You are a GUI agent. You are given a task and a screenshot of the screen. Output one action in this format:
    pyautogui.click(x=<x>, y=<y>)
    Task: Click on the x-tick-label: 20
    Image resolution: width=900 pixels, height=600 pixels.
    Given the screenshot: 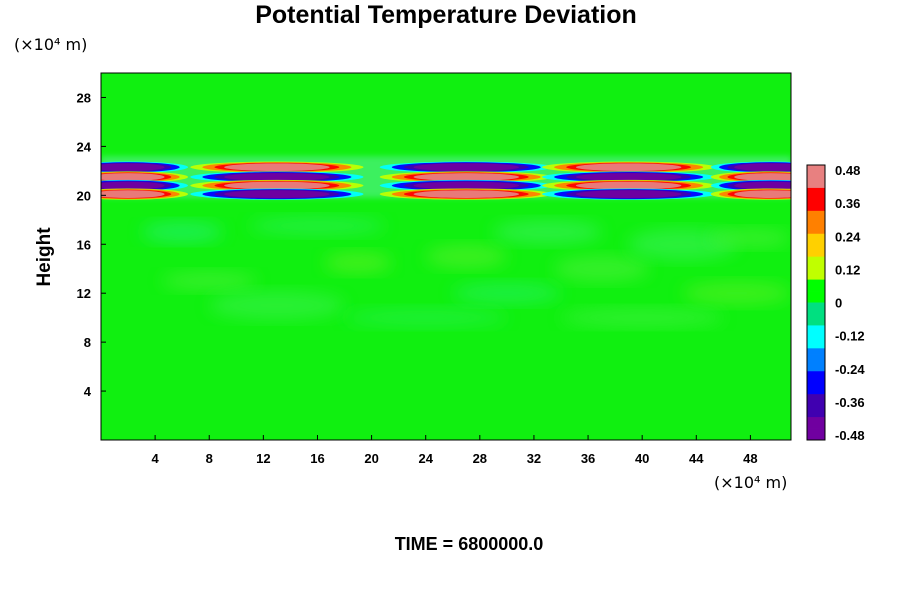 What is the action you would take?
    pyautogui.click(x=371, y=458)
    